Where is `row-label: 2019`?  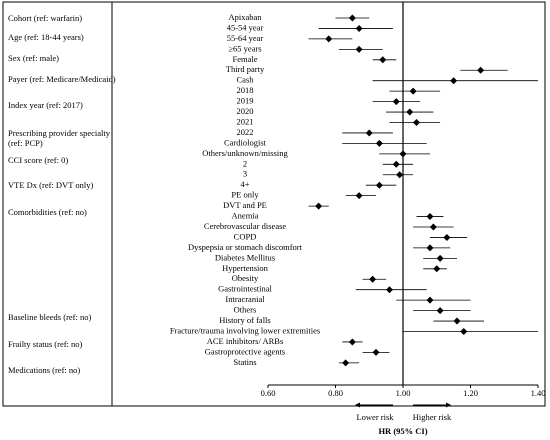
row-label: 2019 is located at coordinates (245, 101).